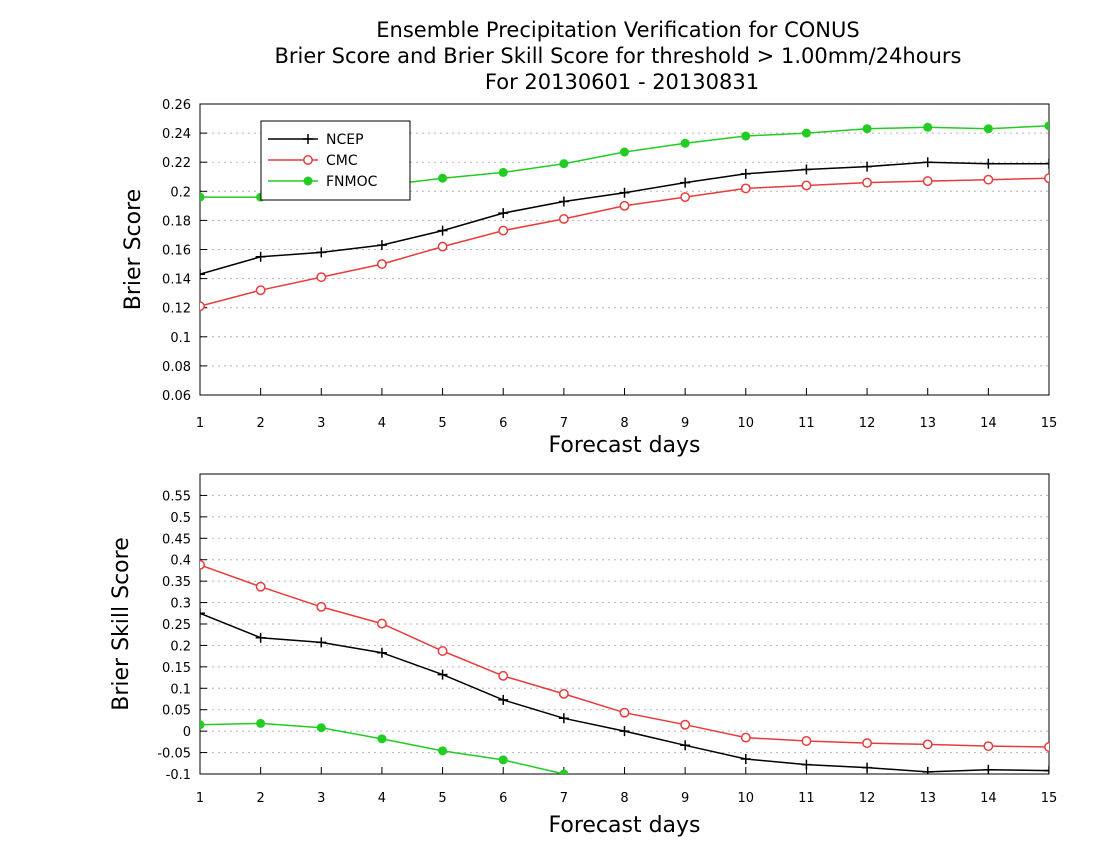 The image size is (1100, 850). I want to click on x-axis-title: Forecast days, so click(624, 825).